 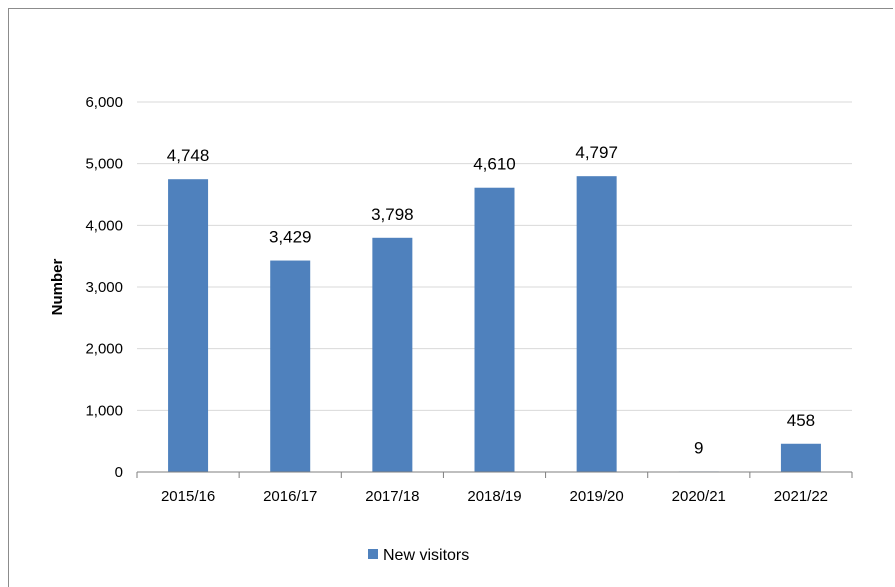 I want to click on x-tick-label: 2016/17, so click(x=290, y=496).